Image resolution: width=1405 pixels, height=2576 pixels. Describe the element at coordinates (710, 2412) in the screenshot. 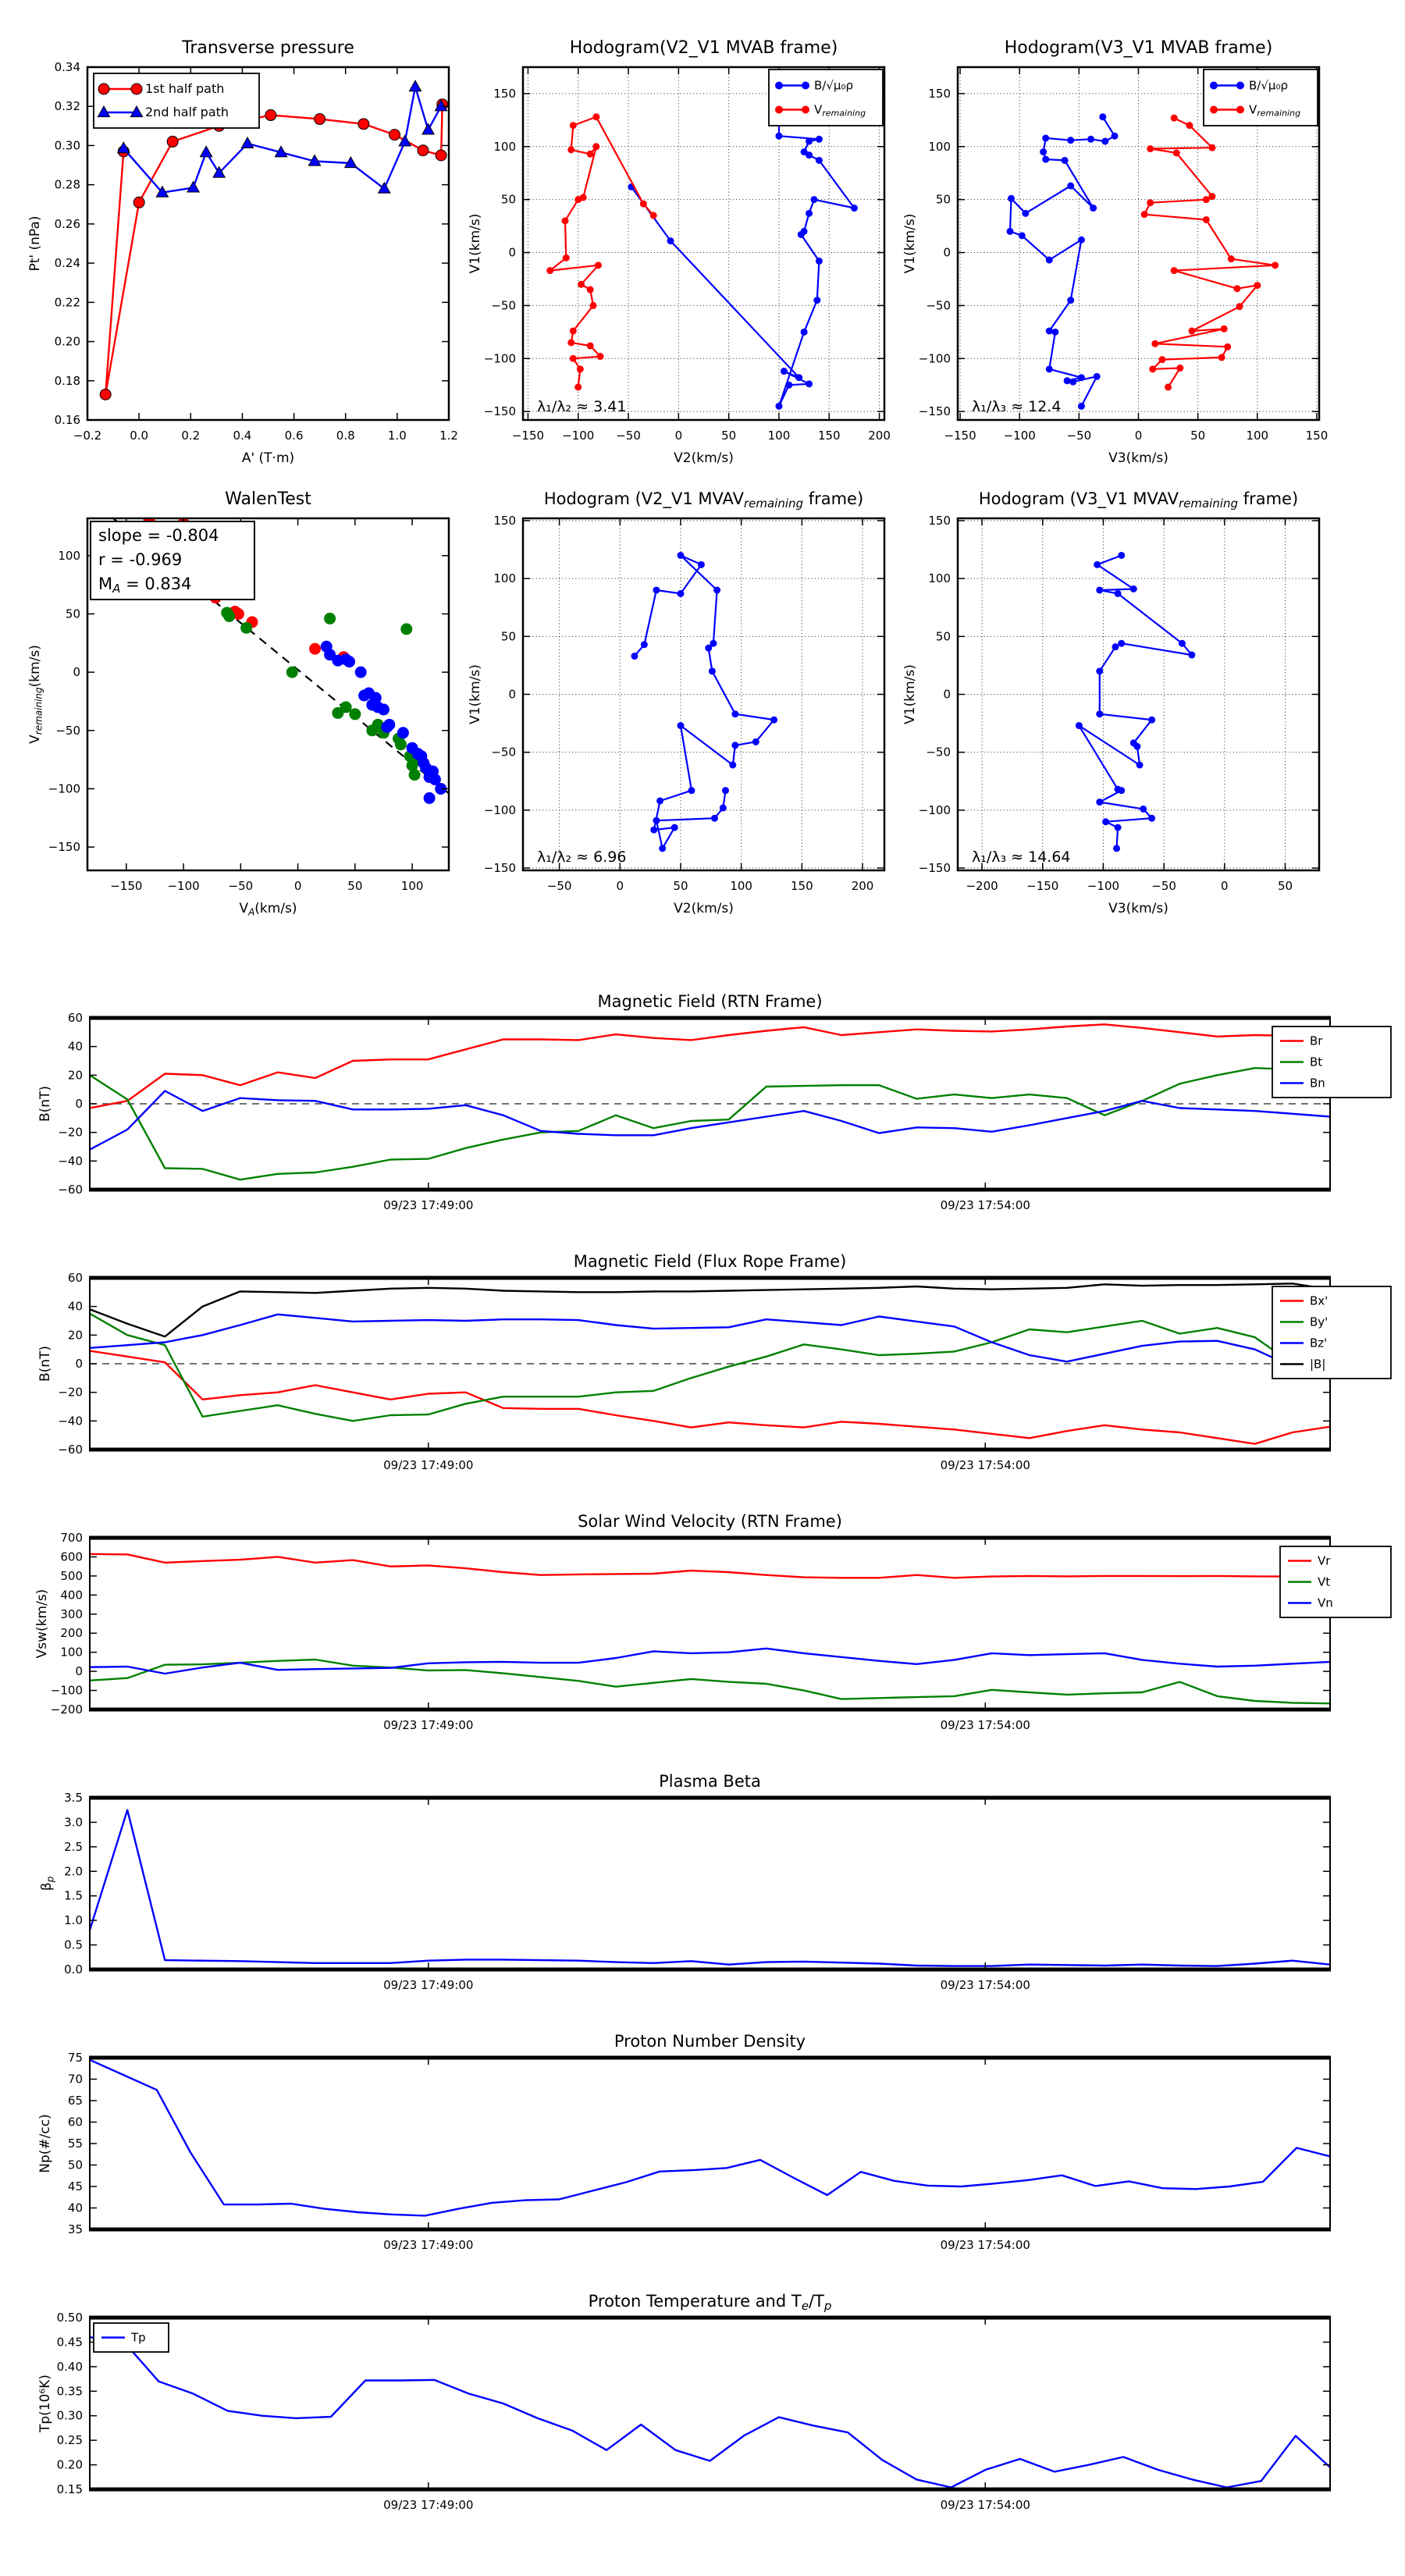

I see `proton-temperature-tp-line` at that location.